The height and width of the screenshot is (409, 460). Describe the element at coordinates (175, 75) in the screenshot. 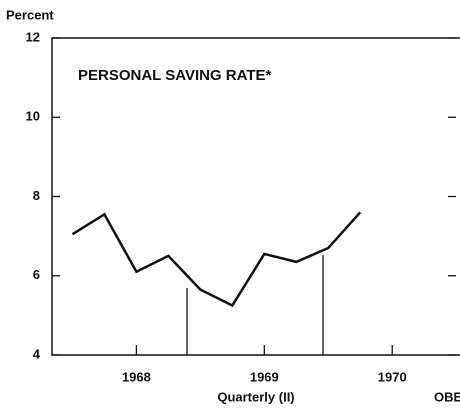

I see `chart-title: PERSONAL SAVING RATE*` at that location.